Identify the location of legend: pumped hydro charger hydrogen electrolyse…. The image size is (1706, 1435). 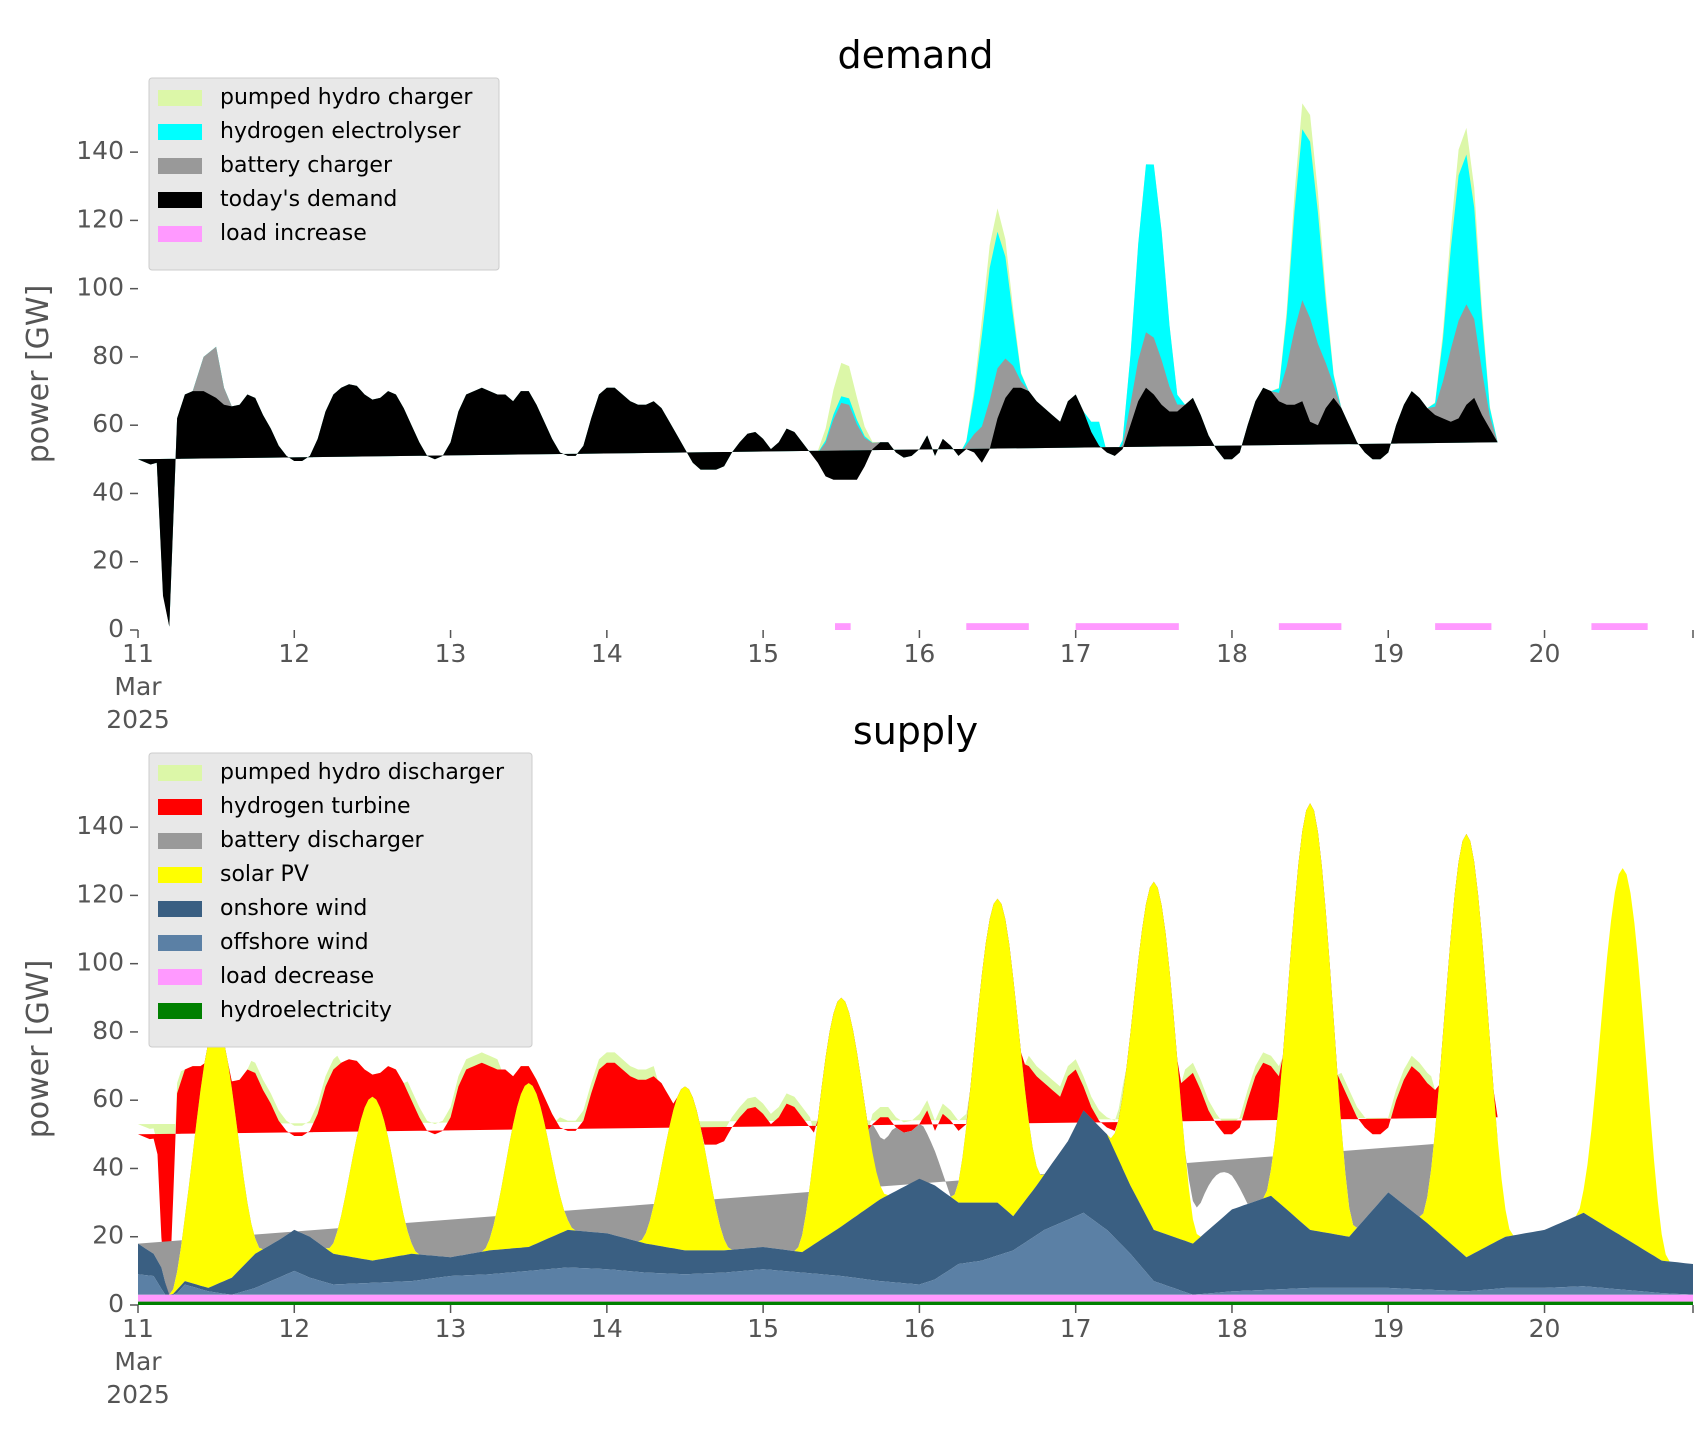
(324, 174).